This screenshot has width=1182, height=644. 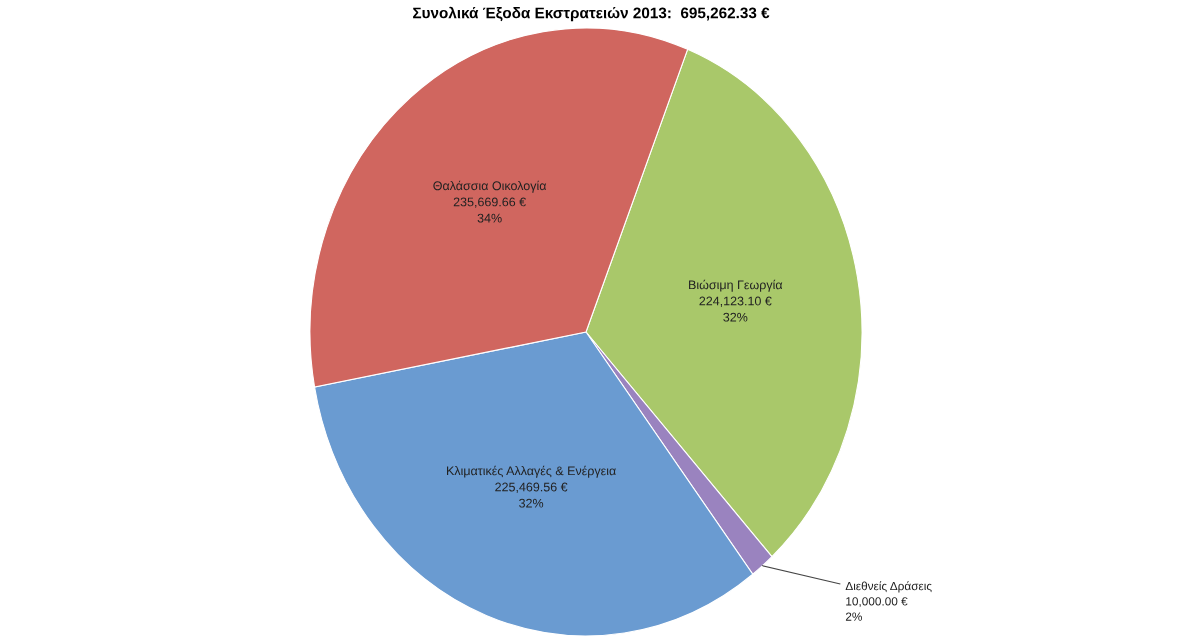 I want to click on chart-title: Συνολικά Έξοδα Εκστρατειών 2013: 695,262.33 €, so click(x=591, y=14).